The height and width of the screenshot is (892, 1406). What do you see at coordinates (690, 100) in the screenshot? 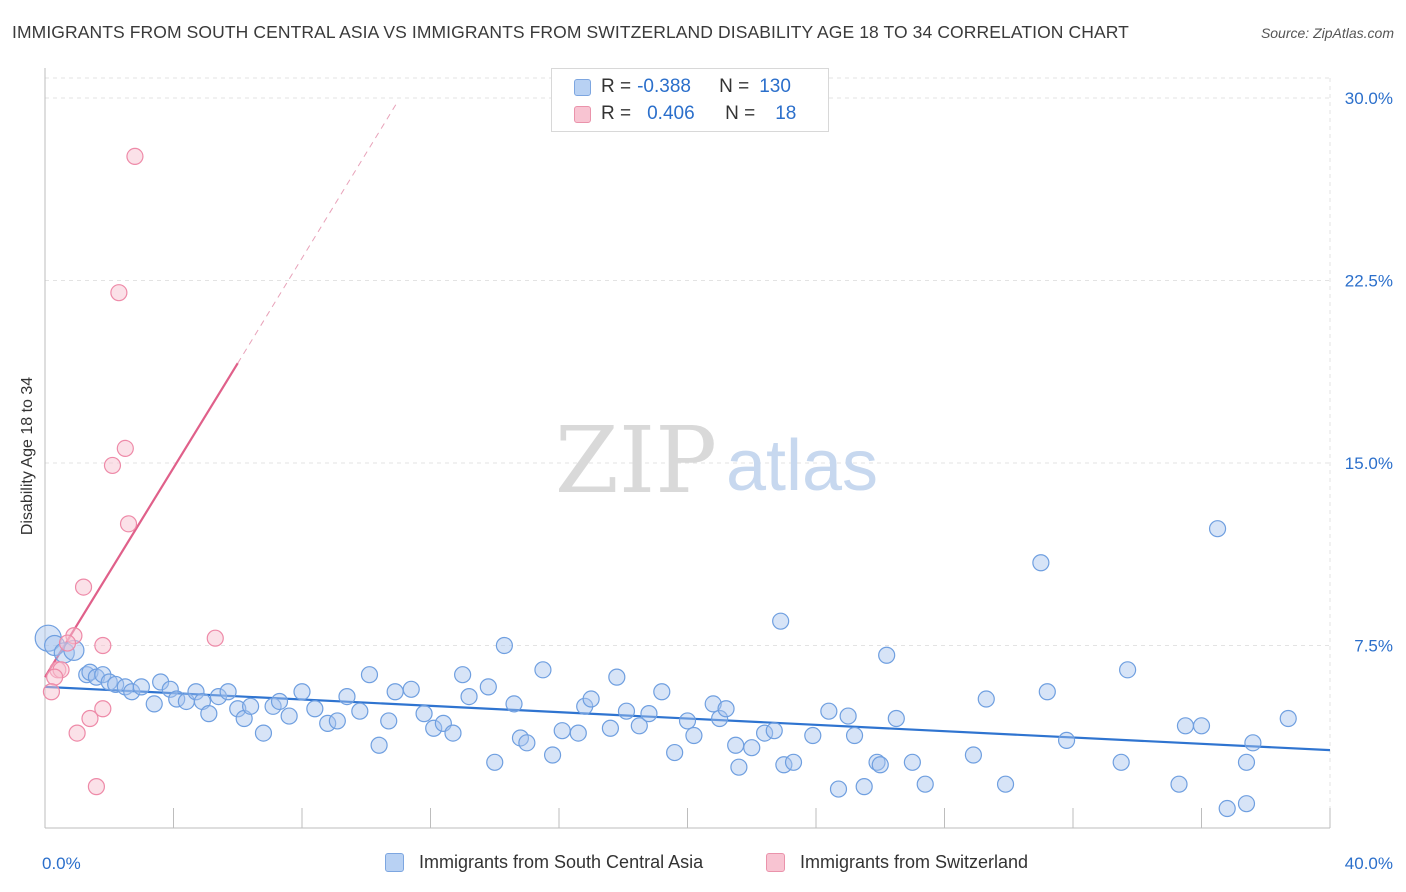
I see `correlation-legend: R = -0.388 N = 130 R = 0.406 N = 18` at bounding box center [690, 100].